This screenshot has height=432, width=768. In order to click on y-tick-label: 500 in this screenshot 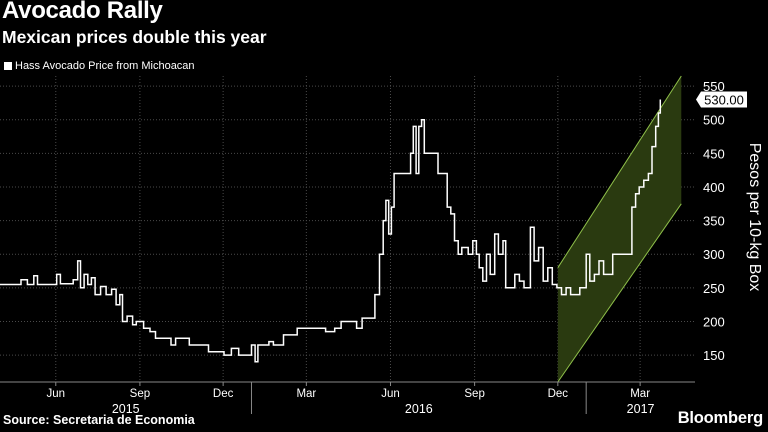, I will do `click(714, 120)`.